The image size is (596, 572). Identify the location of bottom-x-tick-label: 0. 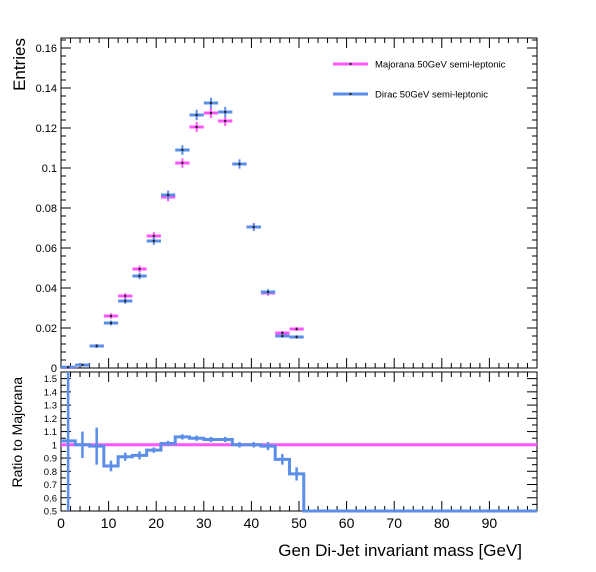
(61, 523).